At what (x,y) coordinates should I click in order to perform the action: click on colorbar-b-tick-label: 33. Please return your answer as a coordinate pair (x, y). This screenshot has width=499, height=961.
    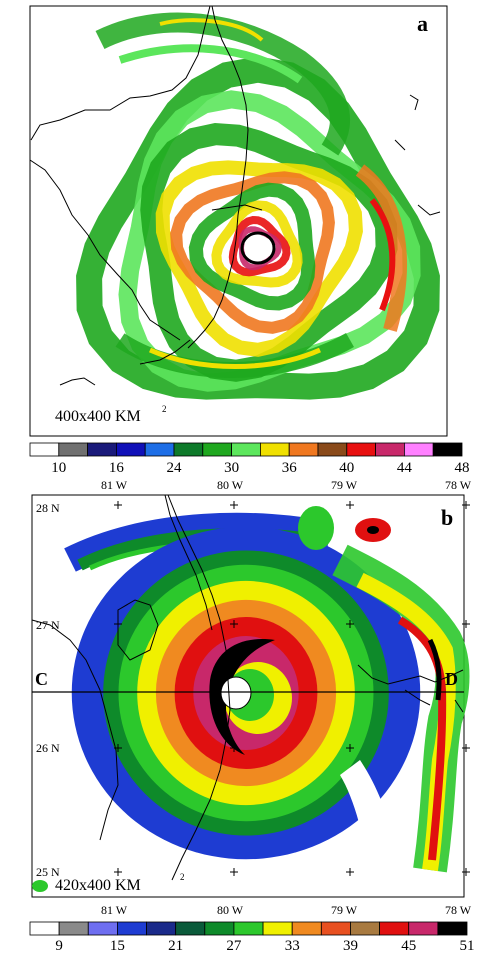
    Looking at the image, I should click on (292, 946).